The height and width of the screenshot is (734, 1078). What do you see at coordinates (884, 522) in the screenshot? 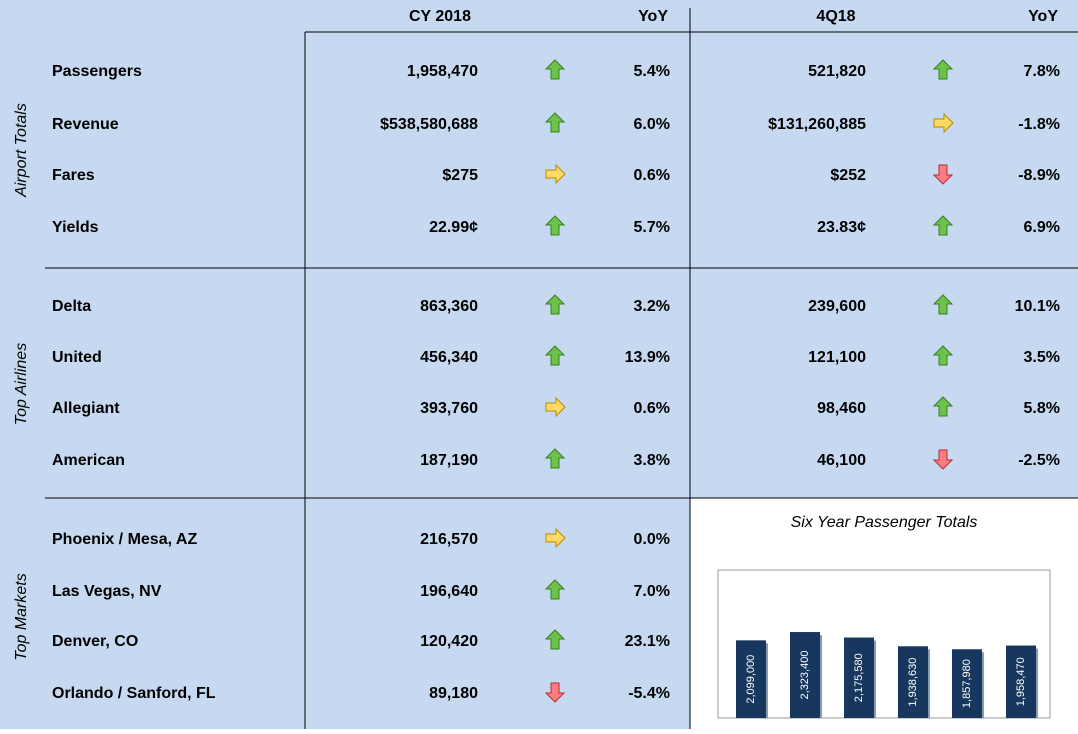
I see `chart-title: Six Year Passenger Totals` at bounding box center [884, 522].